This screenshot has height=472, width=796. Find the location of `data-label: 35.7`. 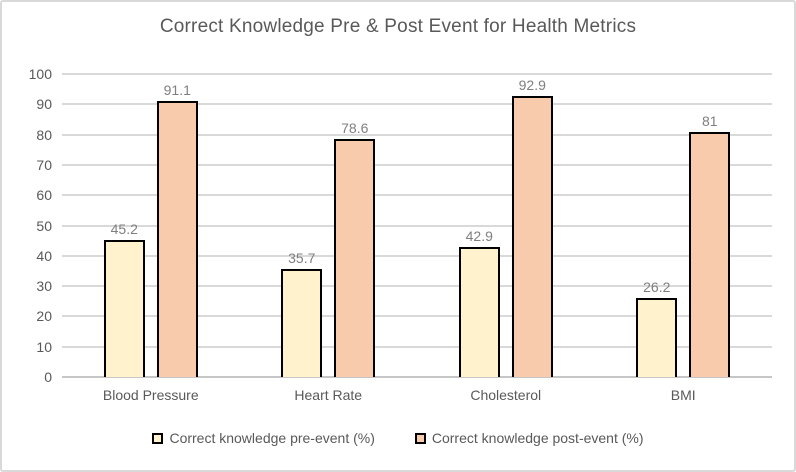

data-label: 35.7 is located at coordinates (302, 257).